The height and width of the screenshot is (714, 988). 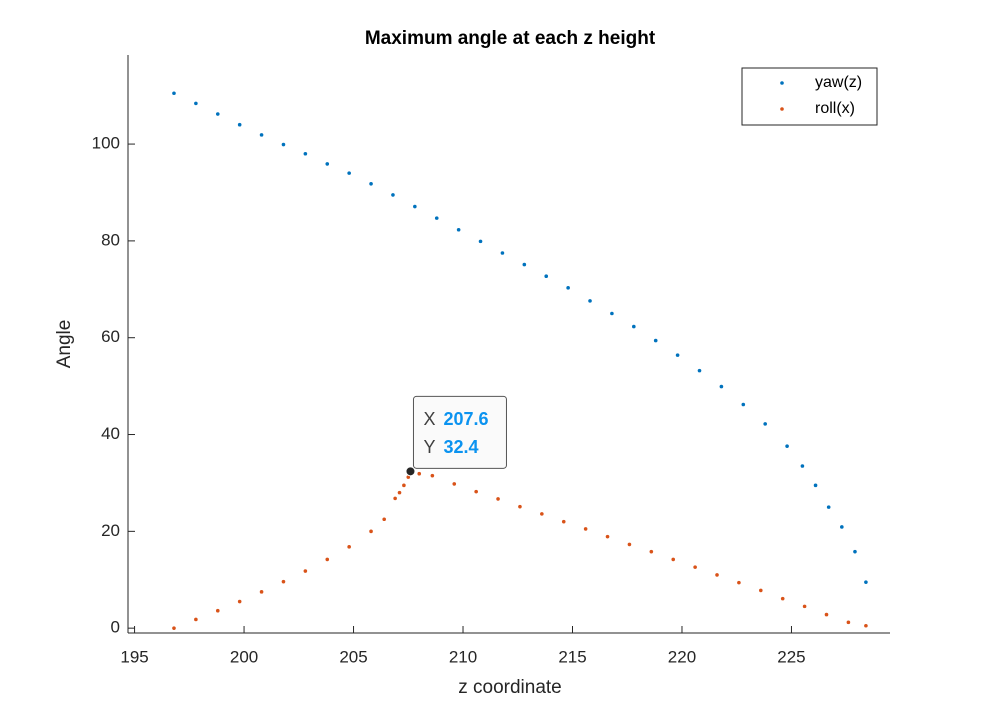 What do you see at coordinates (791, 656) in the screenshot?
I see `x-tick-label: 225` at bounding box center [791, 656].